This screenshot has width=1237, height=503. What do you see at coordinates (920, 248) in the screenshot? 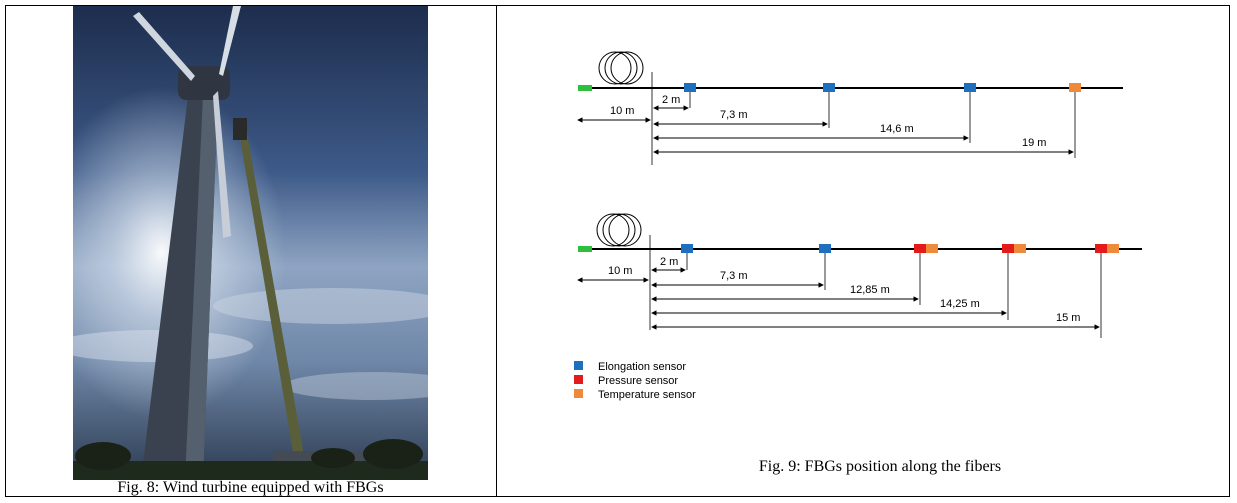
I see `pressure-sensor-2a` at bounding box center [920, 248].